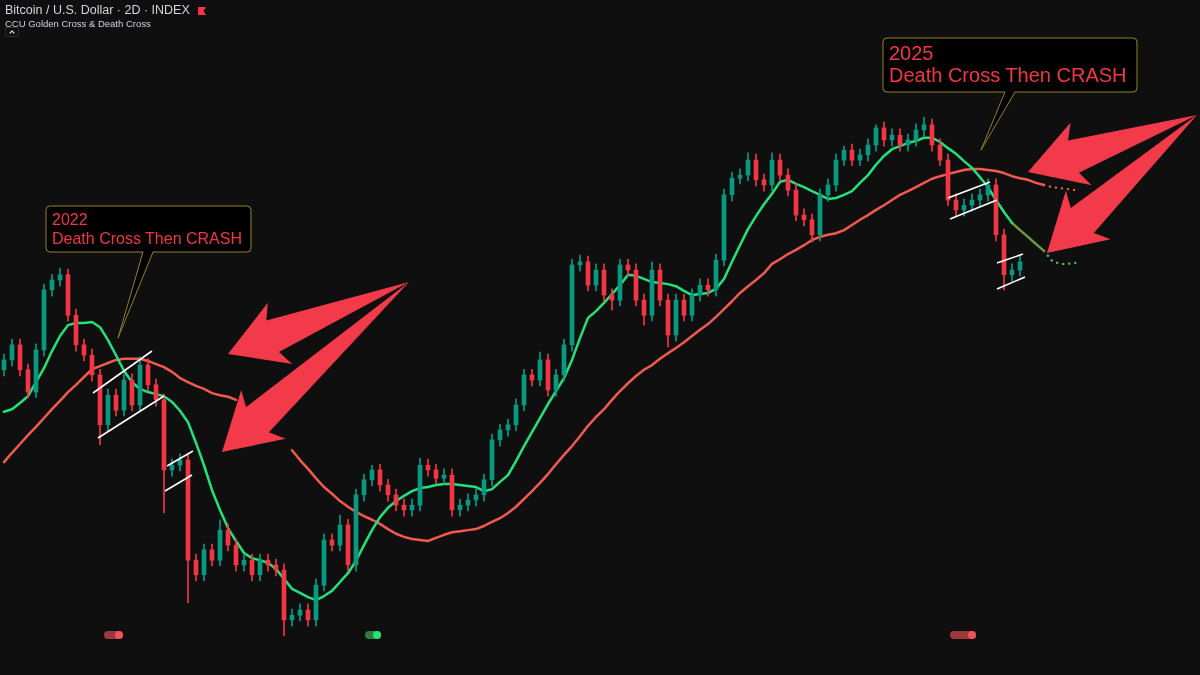 The height and width of the screenshot is (675, 1200). I want to click on annotation: 2022 Death Cross Then CRASH, so click(147, 229).